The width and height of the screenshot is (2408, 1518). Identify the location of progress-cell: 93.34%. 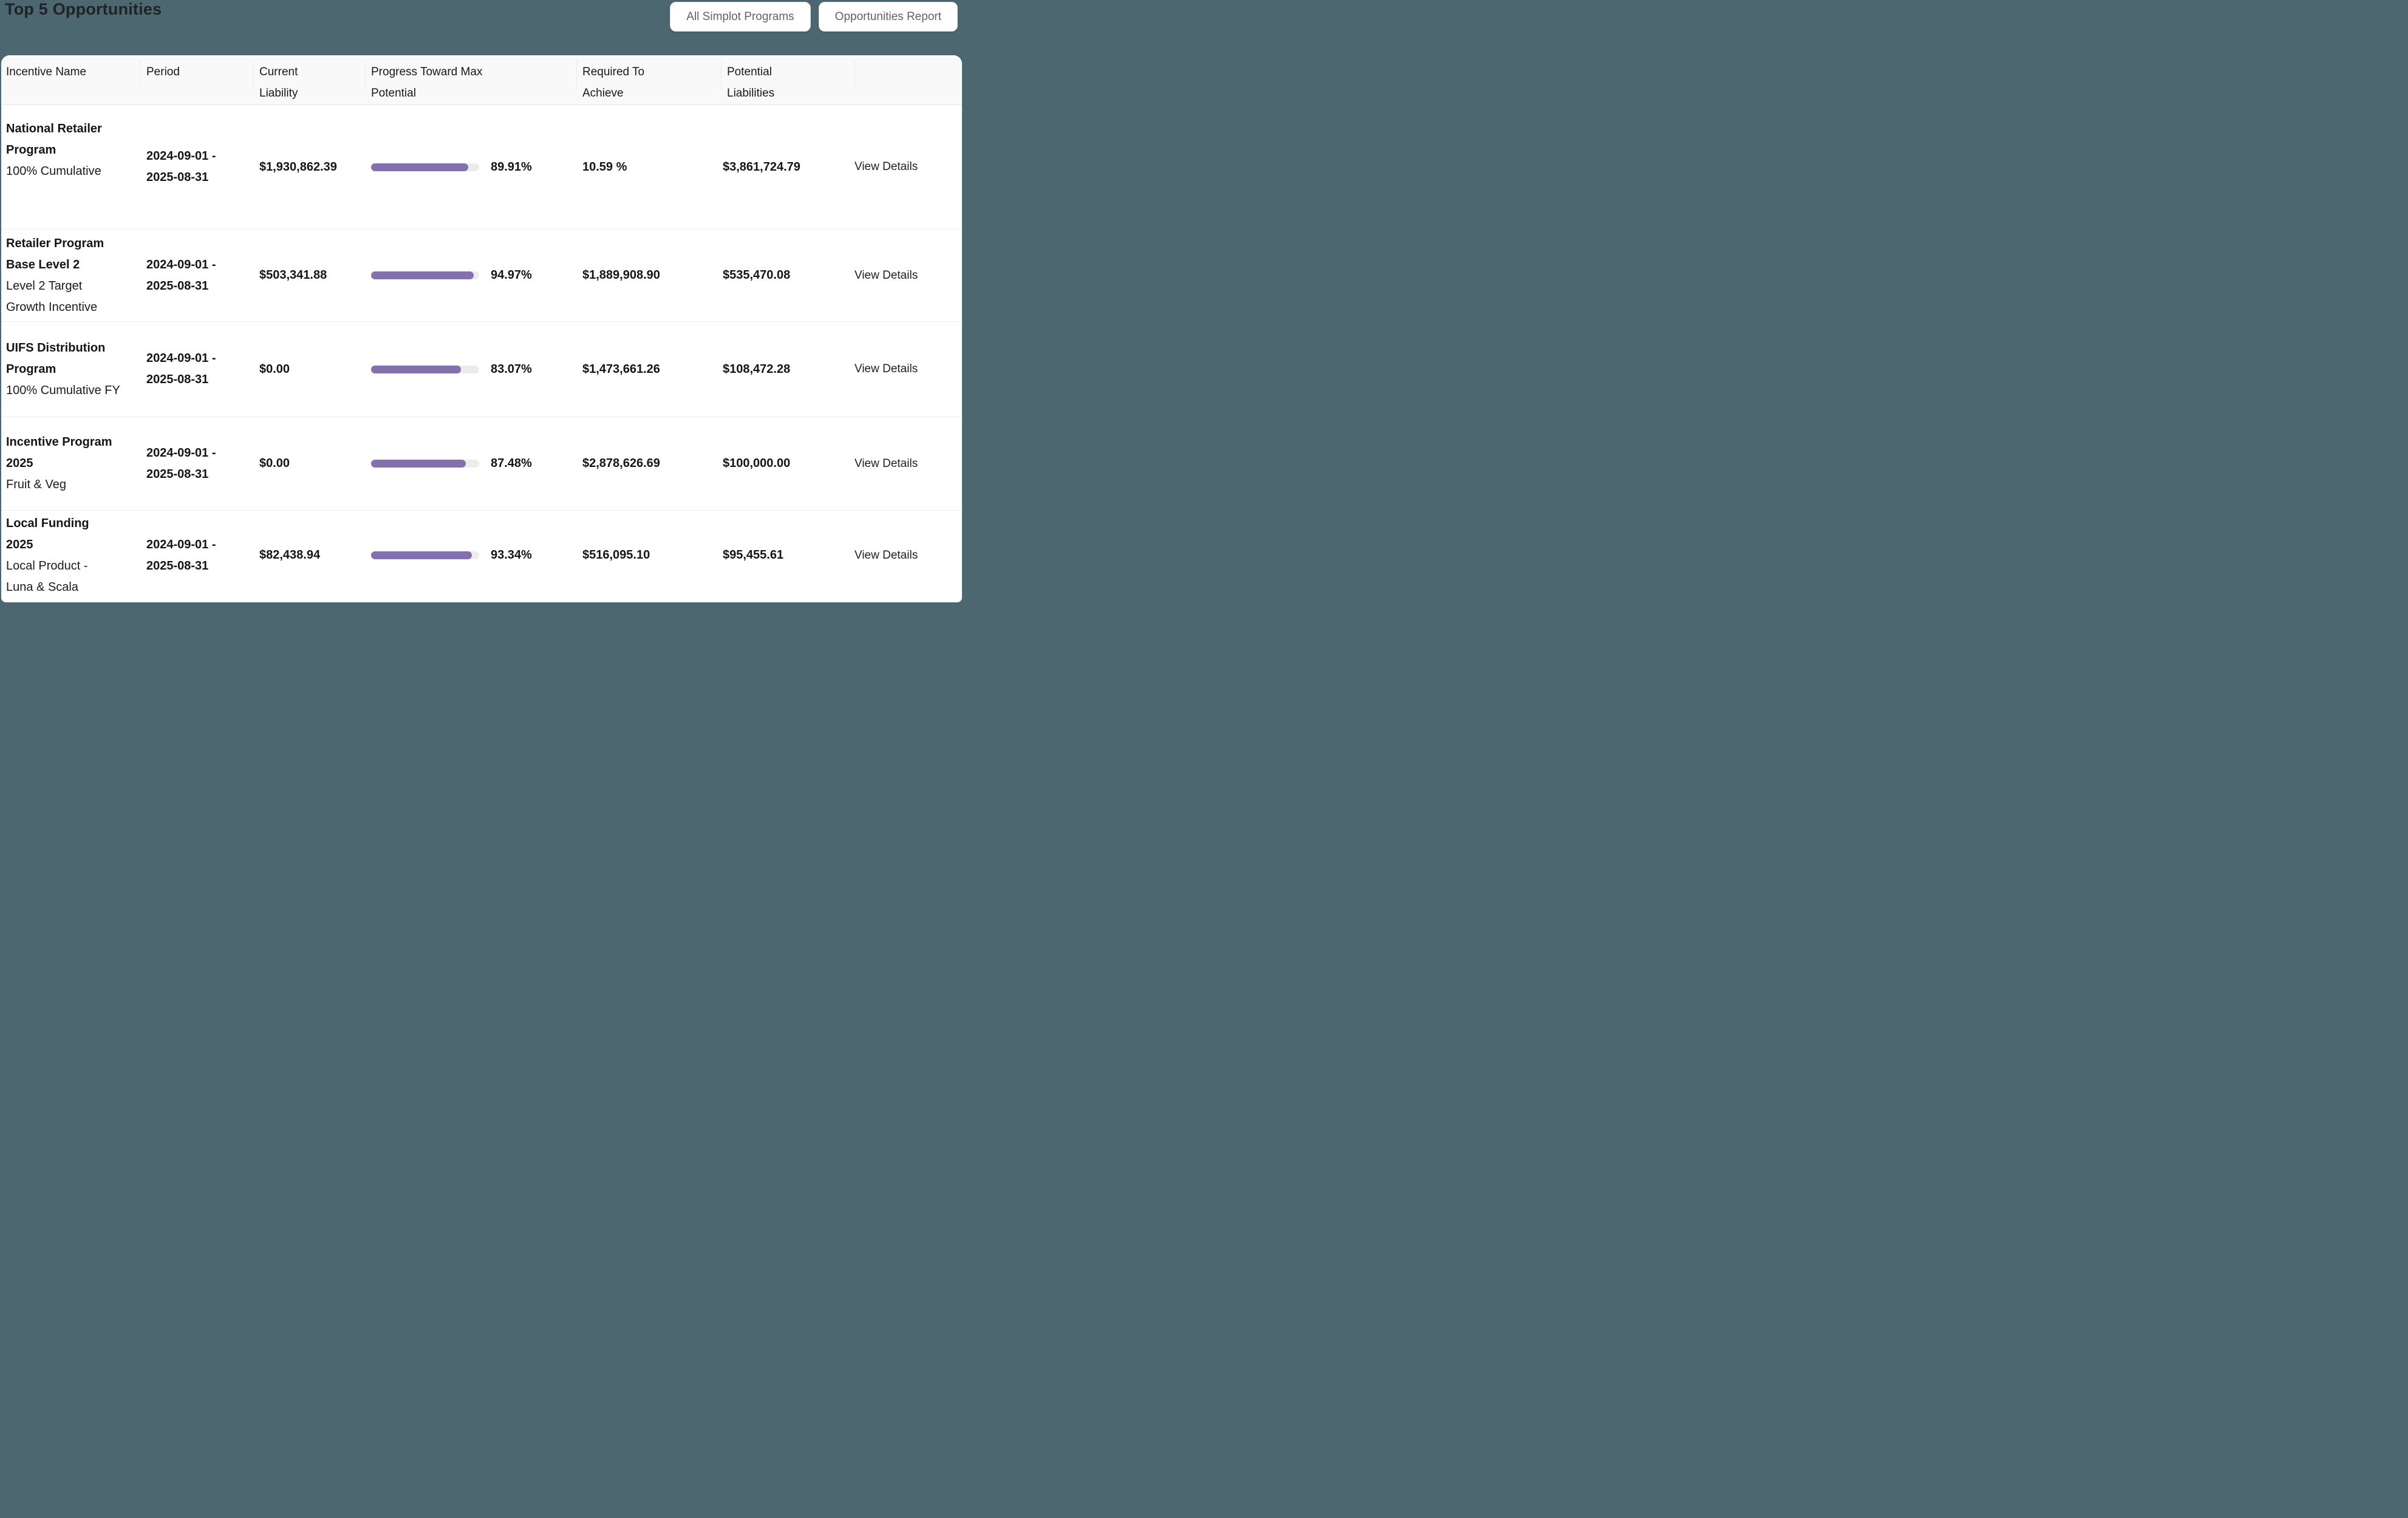
(470, 555).